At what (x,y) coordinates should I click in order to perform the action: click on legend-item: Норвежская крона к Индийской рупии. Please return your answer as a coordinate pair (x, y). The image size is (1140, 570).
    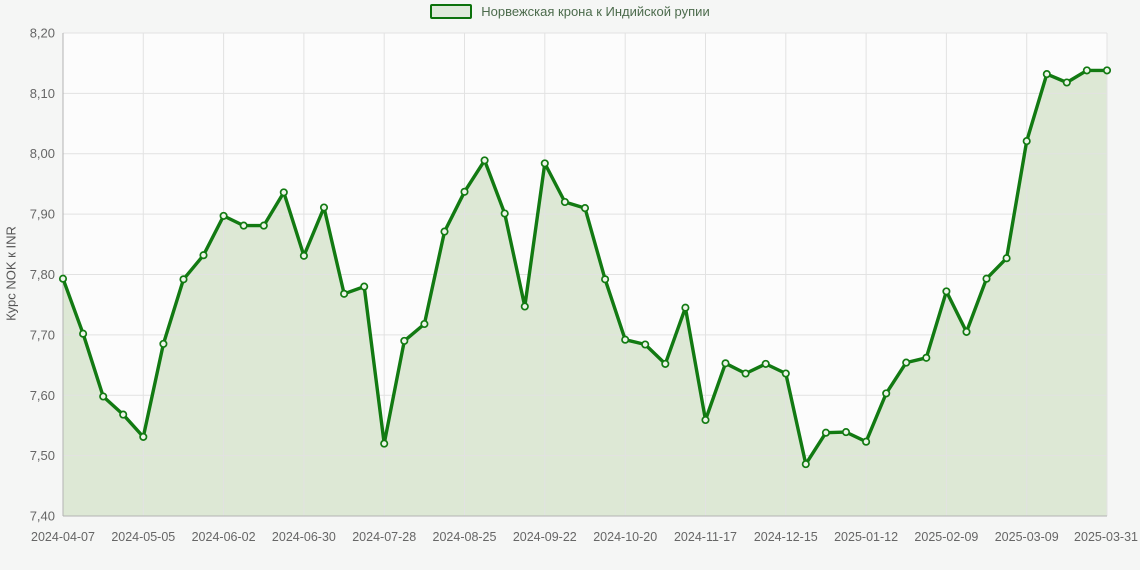
    Looking at the image, I should click on (570, 11).